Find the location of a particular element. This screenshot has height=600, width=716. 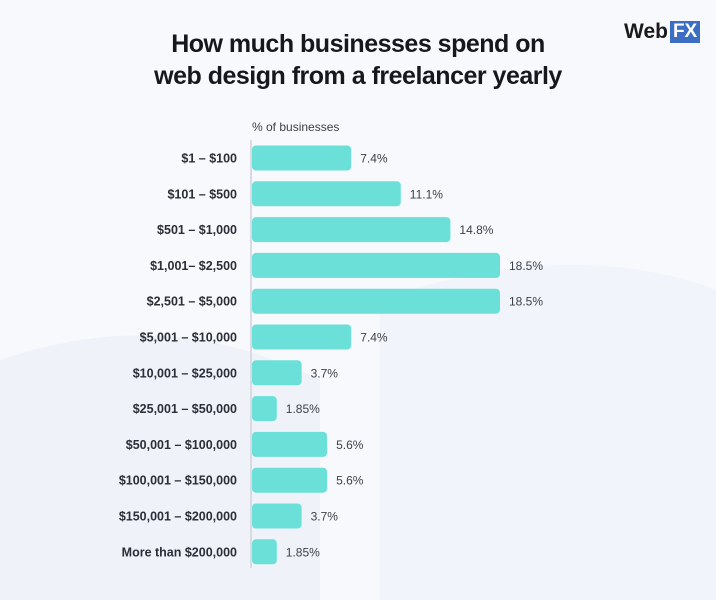

category-label: $100,001 – $150,000 is located at coordinates (178, 481).